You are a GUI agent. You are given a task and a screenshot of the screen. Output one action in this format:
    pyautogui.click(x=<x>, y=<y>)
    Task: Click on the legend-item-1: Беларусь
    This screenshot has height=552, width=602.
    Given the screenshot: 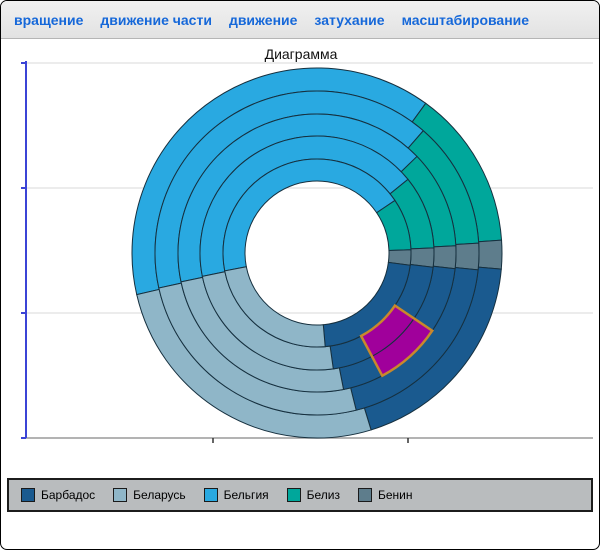 What is the action you would take?
    pyautogui.click(x=149, y=495)
    